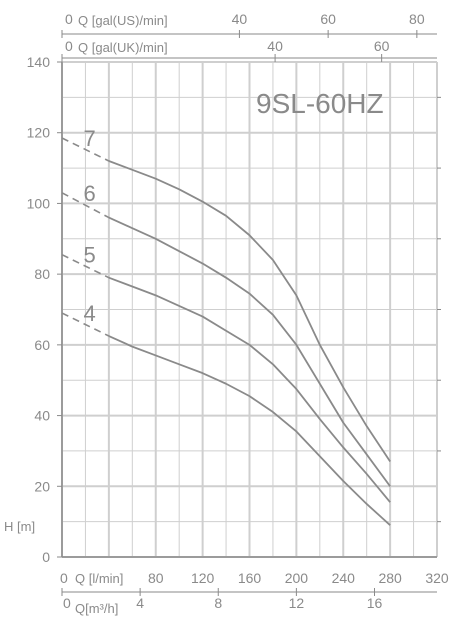 The width and height of the screenshot is (449, 620). I want to click on series-4-label: 4, so click(89, 313).